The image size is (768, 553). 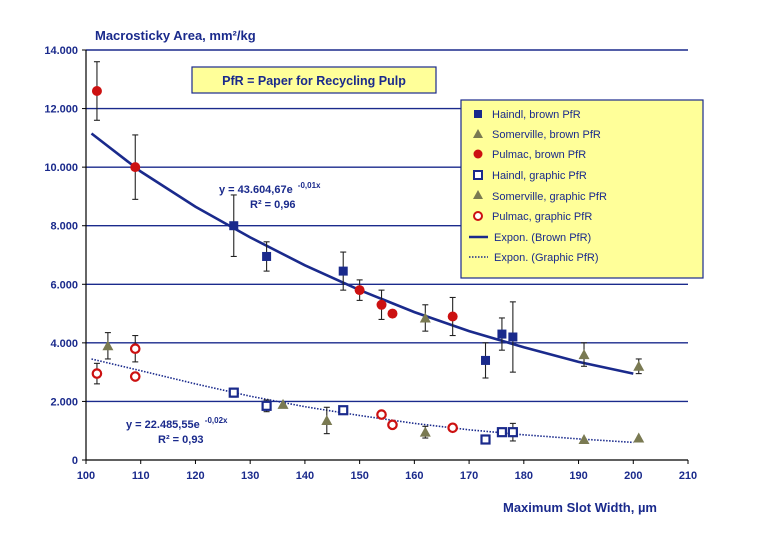 I want to click on legend-label-haindl-brown: Haindl, brown PfR, so click(x=536, y=115).